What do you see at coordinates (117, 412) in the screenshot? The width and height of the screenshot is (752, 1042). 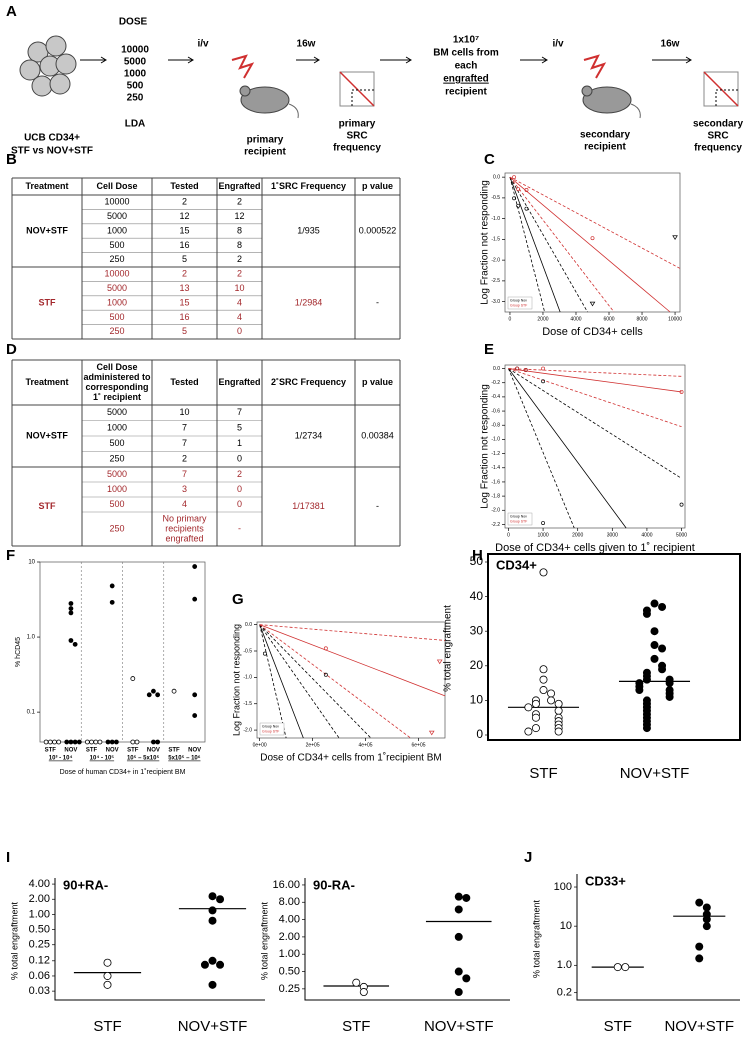 I see `table-cell: 5000` at bounding box center [117, 412].